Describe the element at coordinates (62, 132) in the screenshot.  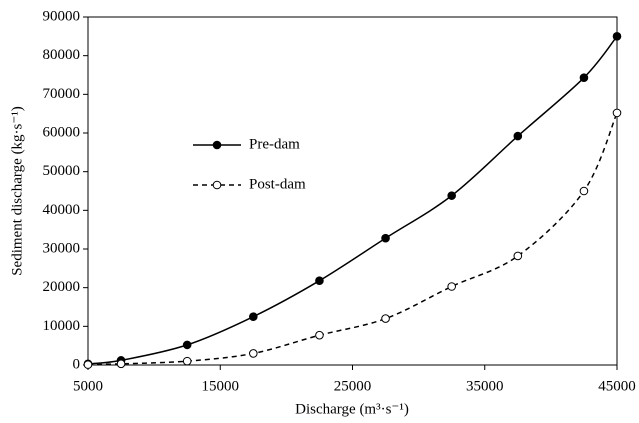
I see `y-tick-label: 60000` at that location.